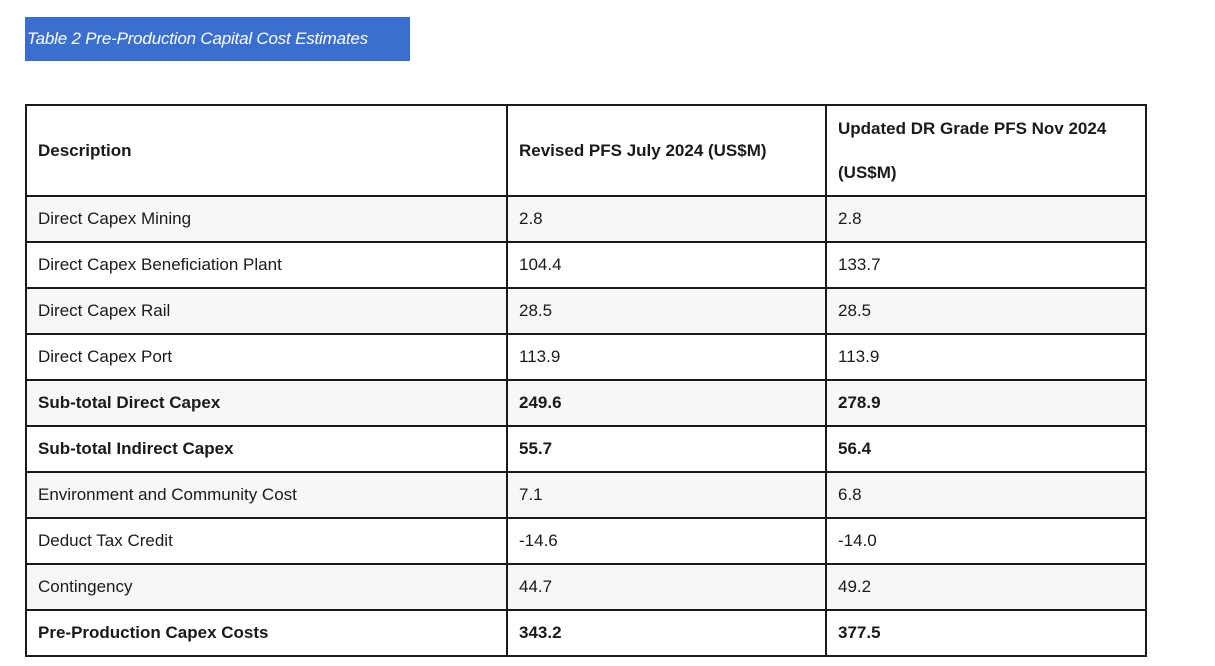  I want to click on cell-revised-value: -14.6, so click(666, 541).